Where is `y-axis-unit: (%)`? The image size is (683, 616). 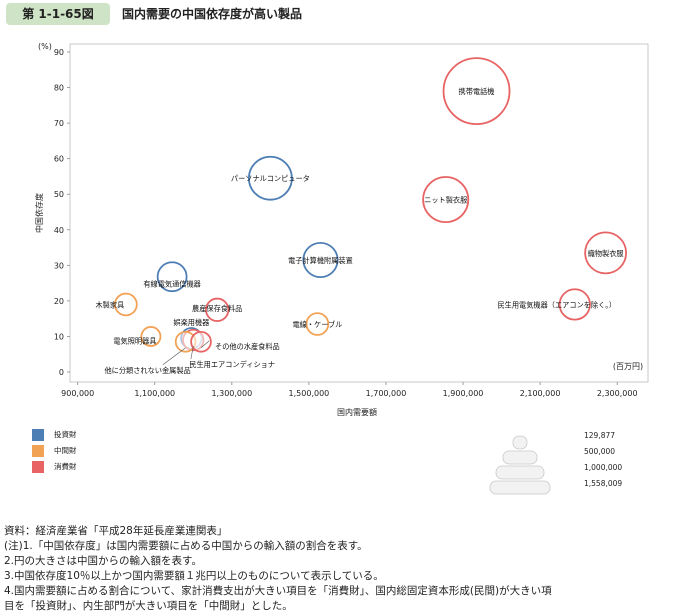
y-axis-unit: (%) is located at coordinates (45, 46).